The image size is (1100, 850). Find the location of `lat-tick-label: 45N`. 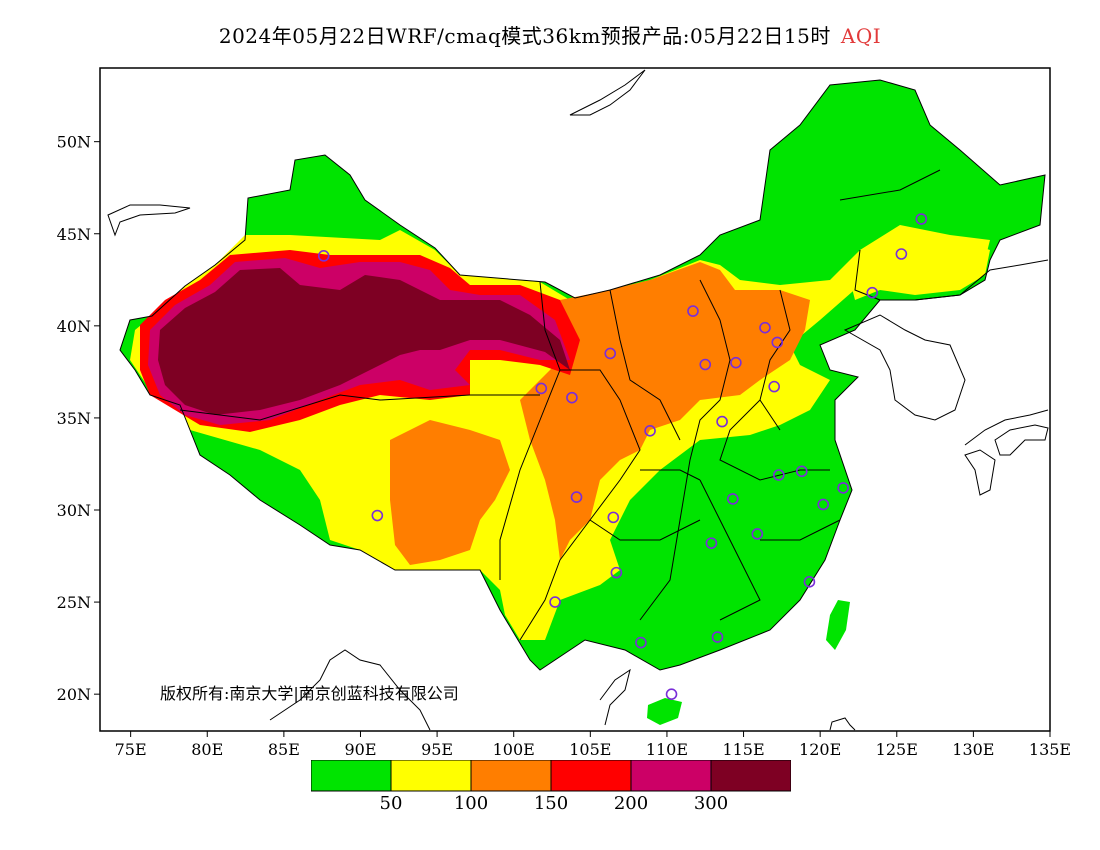

lat-tick-label: 45N is located at coordinates (74, 234).